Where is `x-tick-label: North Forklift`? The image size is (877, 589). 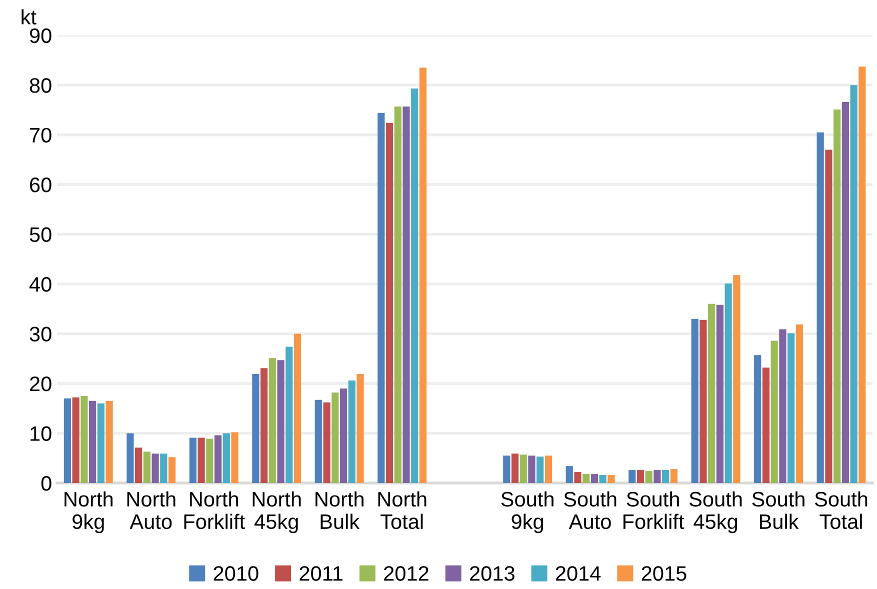
x-tick-label: North Forklift is located at coordinates (214, 510).